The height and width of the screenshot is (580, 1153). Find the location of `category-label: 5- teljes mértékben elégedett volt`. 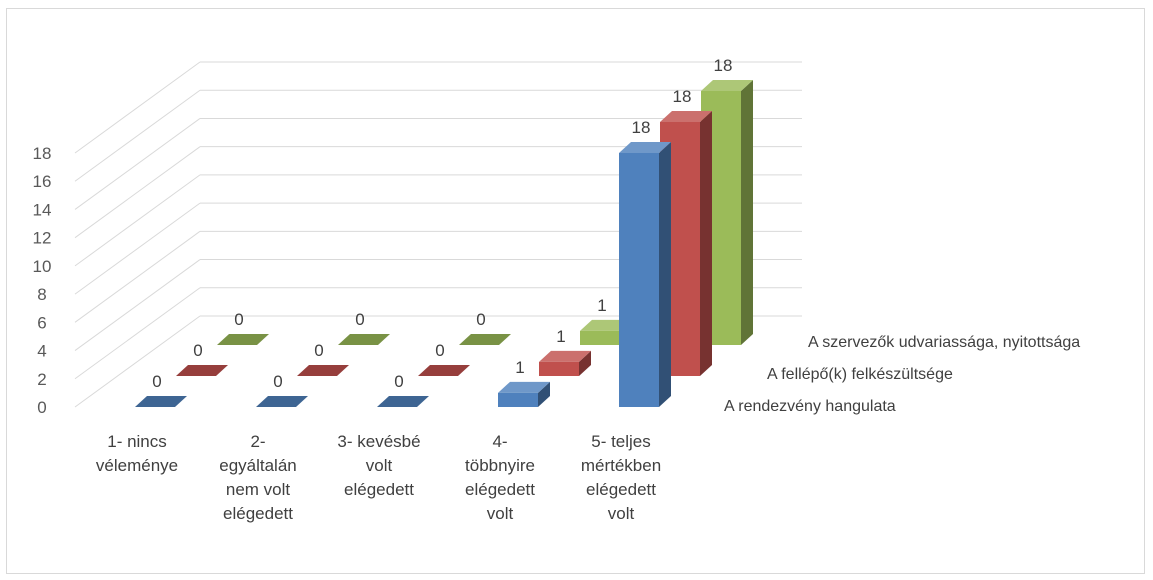

category-label: 5- teljes mértékben elégedett volt is located at coordinates (621, 477).